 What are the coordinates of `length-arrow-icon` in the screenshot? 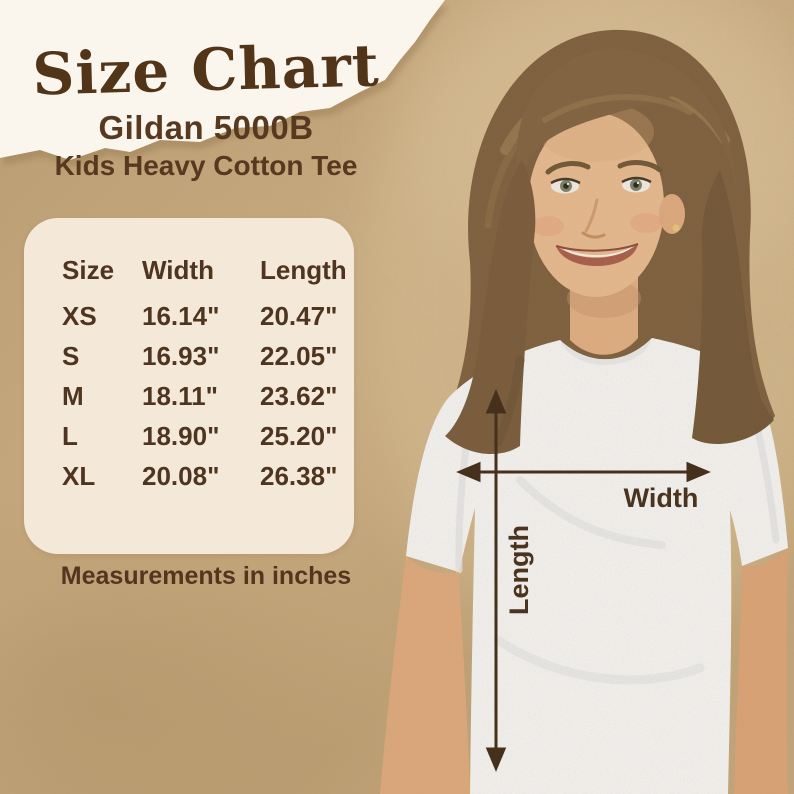 It's located at (496, 580).